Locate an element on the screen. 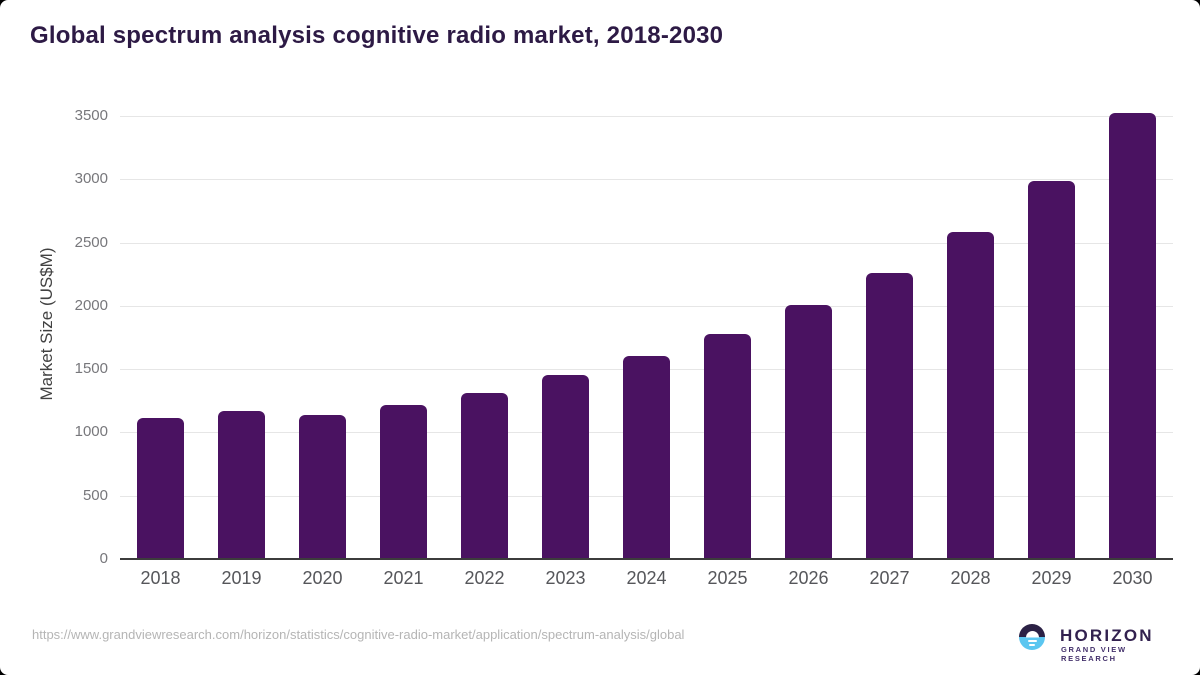 The height and width of the screenshot is (675, 1200). horizon-logo: HORIZON GRAND VIEW RESEARCH is located at coordinates (1089, 643).